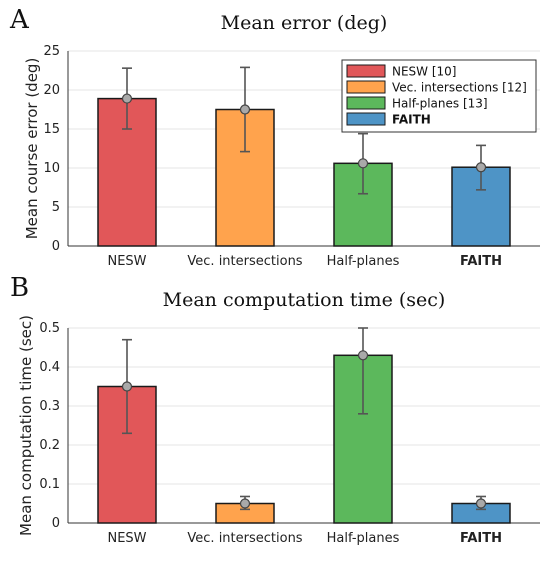 Image resolution: width=558 pixels, height=561 pixels. I want to click on y-tick-label: 20, so click(51, 90).